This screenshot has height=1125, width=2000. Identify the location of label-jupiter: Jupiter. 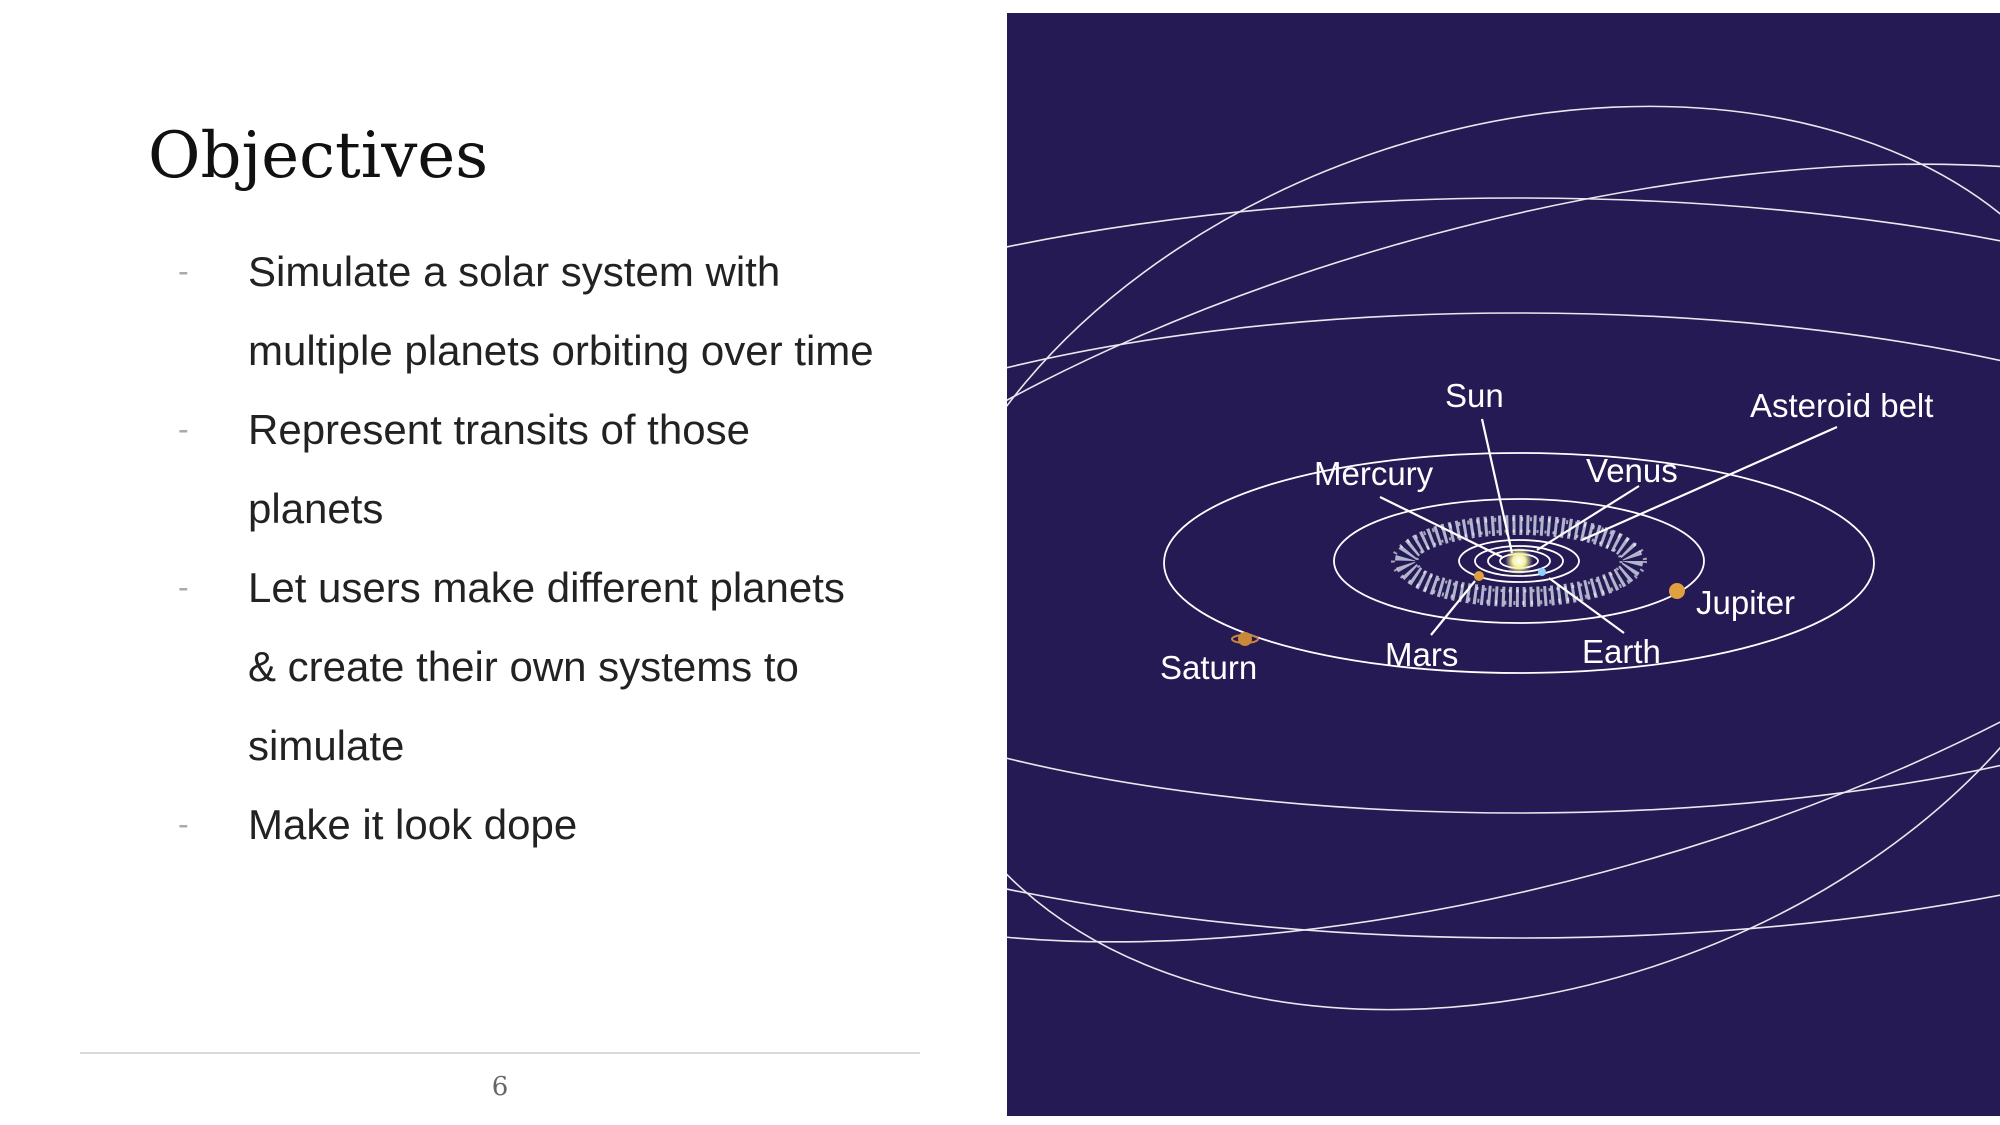
(1745, 602).